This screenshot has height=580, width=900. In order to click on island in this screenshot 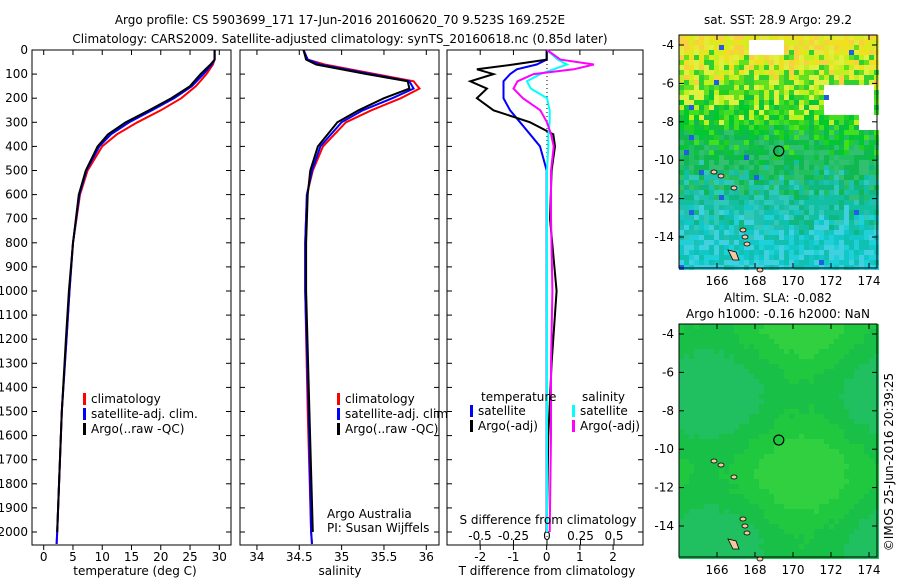, I will do `click(721, 465)`.